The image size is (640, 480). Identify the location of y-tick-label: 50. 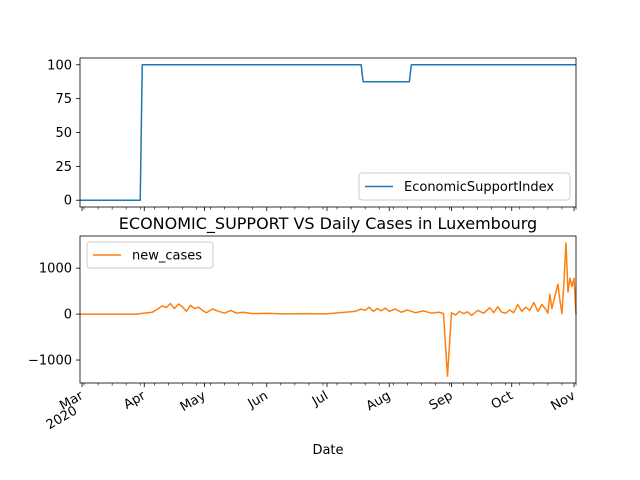
(63, 133).